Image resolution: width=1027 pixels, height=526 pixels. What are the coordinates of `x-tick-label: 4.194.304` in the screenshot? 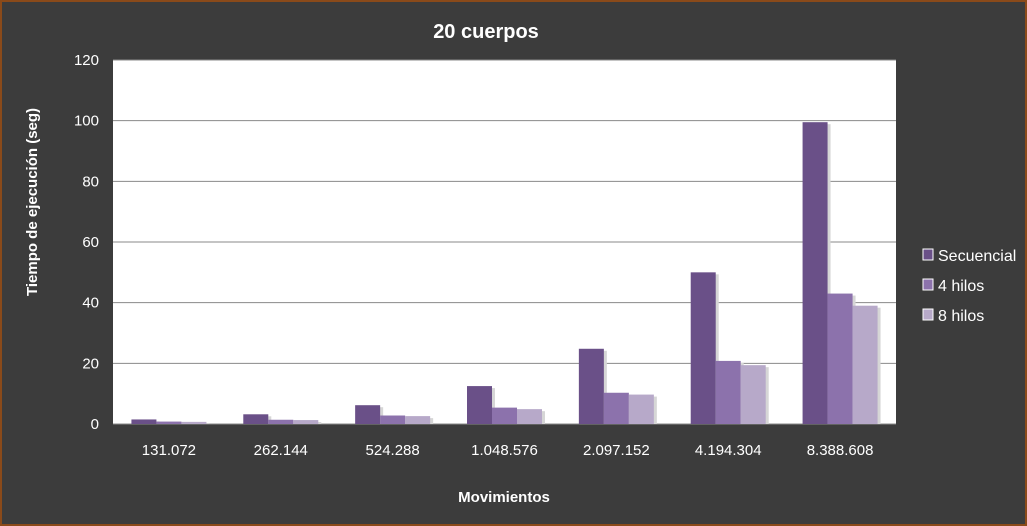 It's located at (728, 450).